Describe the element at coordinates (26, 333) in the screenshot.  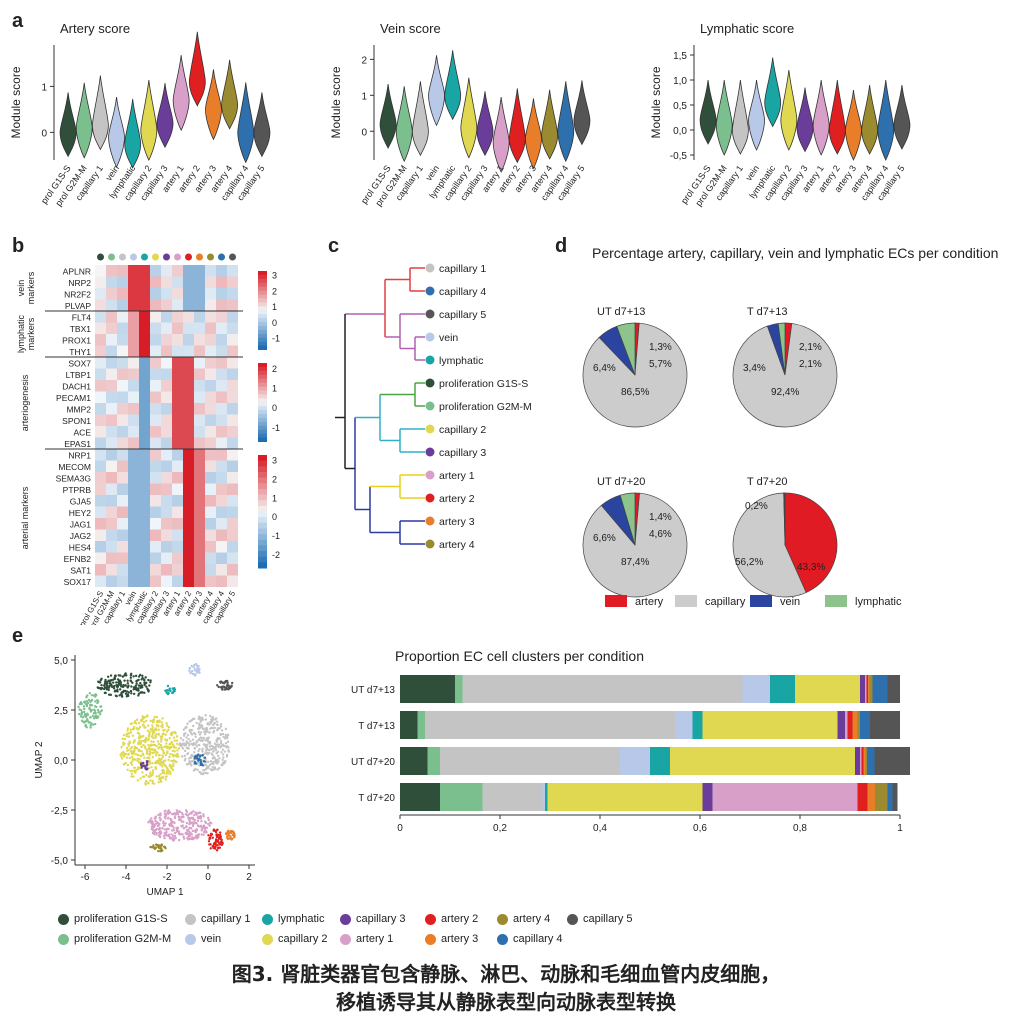
I see `group-label: lymphaticmarkers` at that location.